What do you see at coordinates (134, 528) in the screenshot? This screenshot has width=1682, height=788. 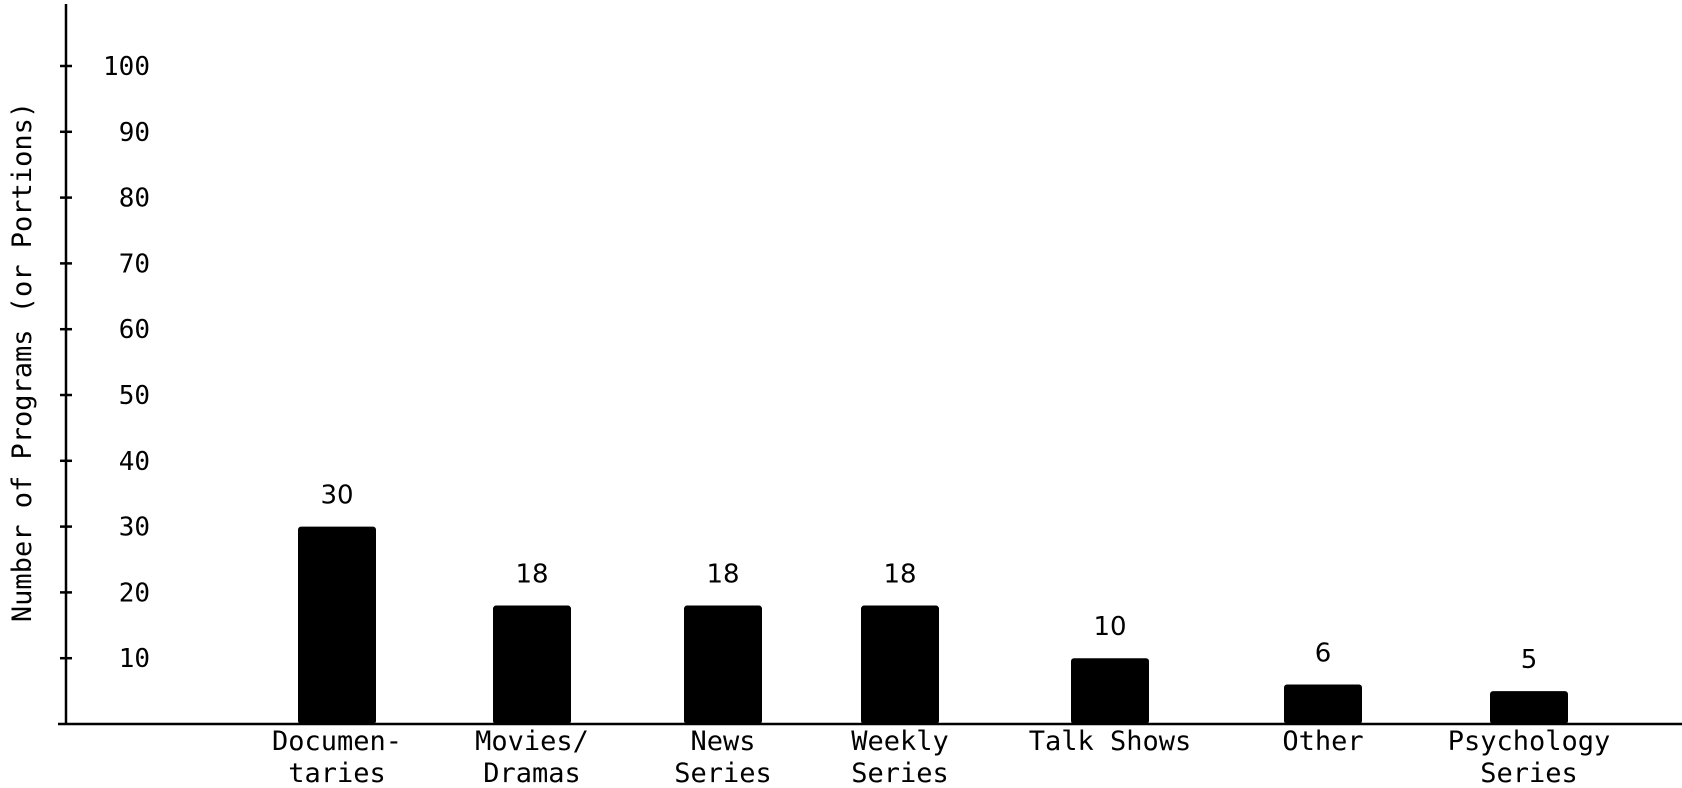 I see `y-tick-label: 30` at bounding box center [134, 528].